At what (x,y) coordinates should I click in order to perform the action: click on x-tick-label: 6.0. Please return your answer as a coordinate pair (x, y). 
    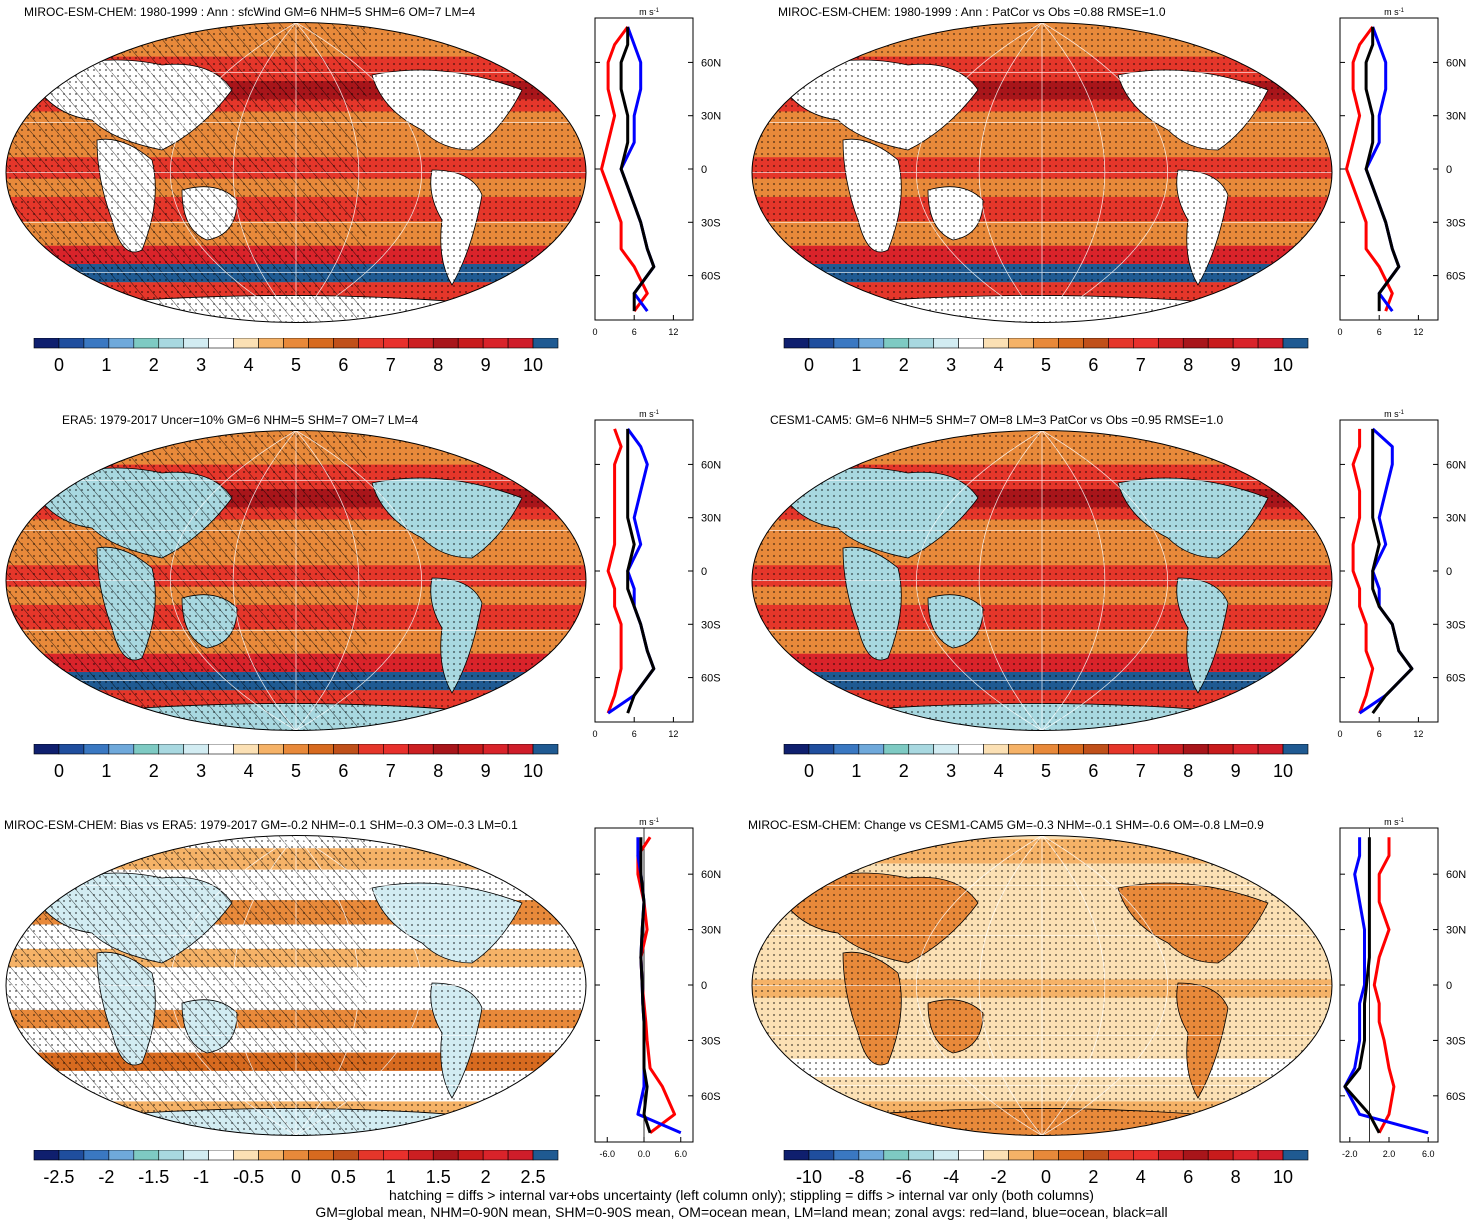
    Looking at the image, I should click on (680, 1154).